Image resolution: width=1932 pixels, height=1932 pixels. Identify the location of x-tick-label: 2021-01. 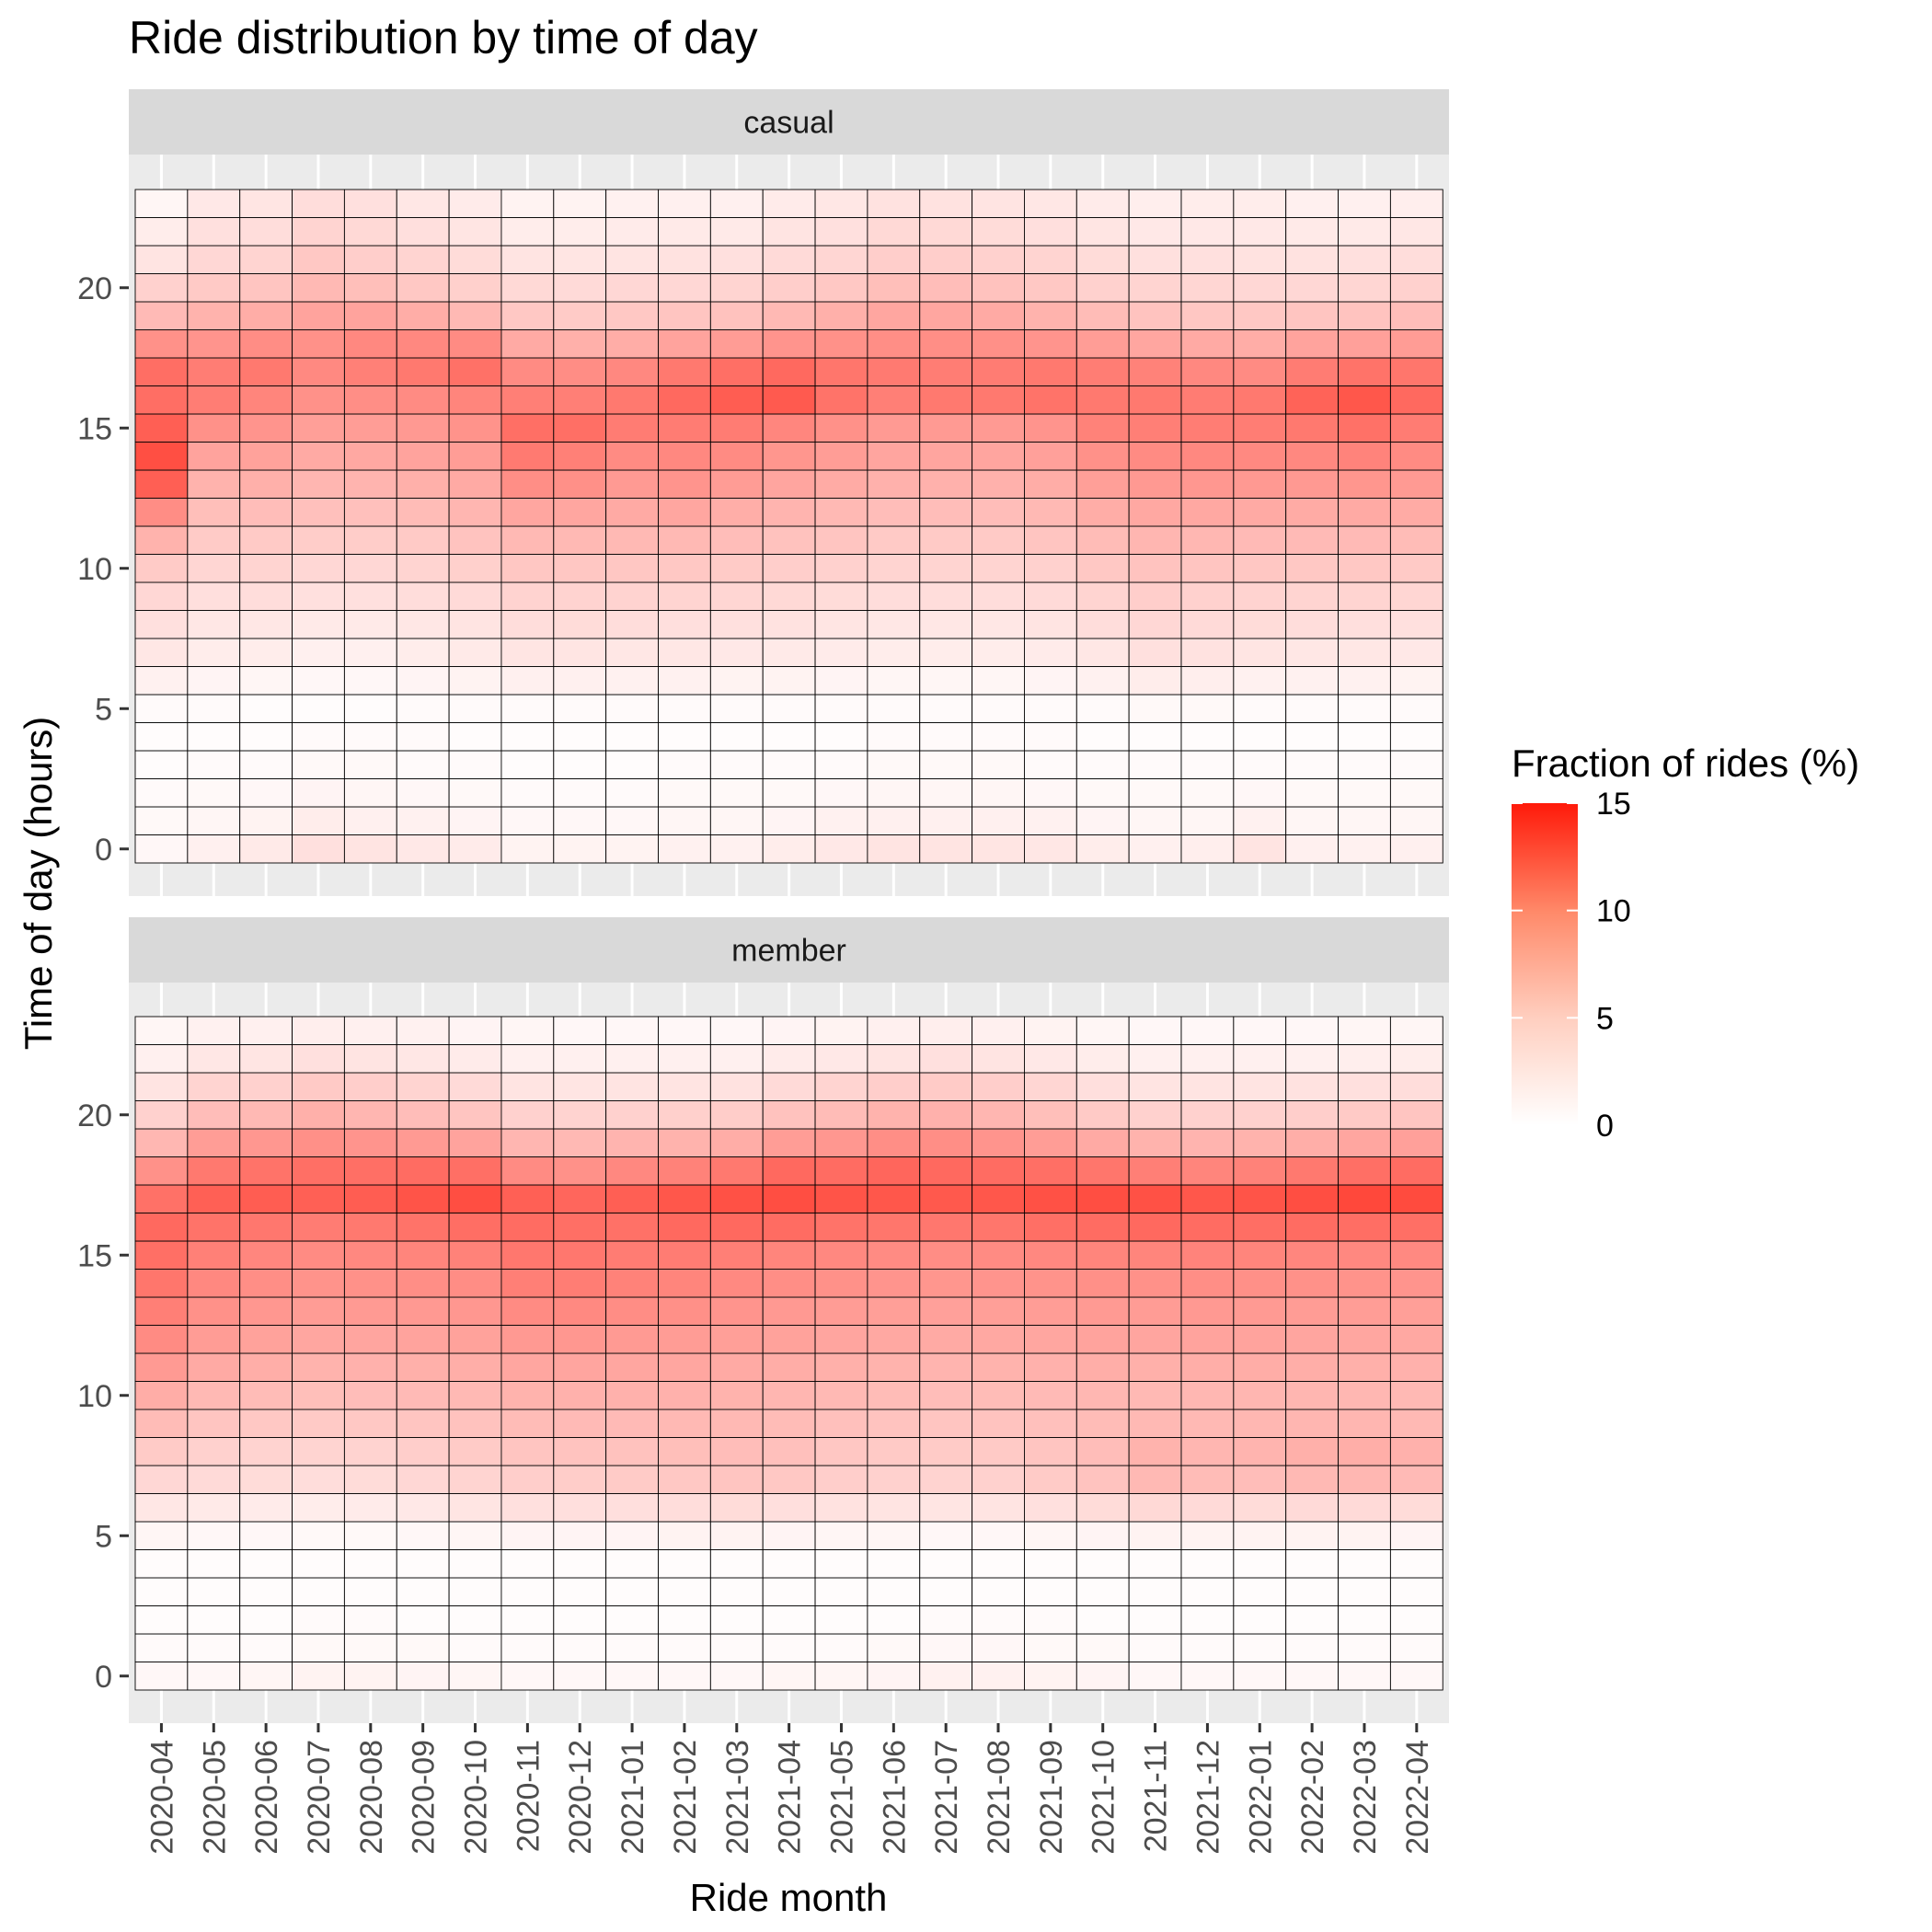
(632, 1797).